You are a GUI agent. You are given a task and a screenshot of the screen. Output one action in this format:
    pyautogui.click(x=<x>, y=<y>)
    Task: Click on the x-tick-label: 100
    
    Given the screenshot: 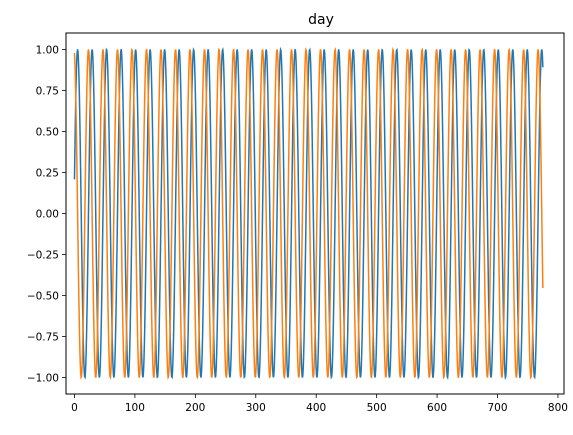 What is the action you would take?
    pyautogui.click(x=135, y=408)
    